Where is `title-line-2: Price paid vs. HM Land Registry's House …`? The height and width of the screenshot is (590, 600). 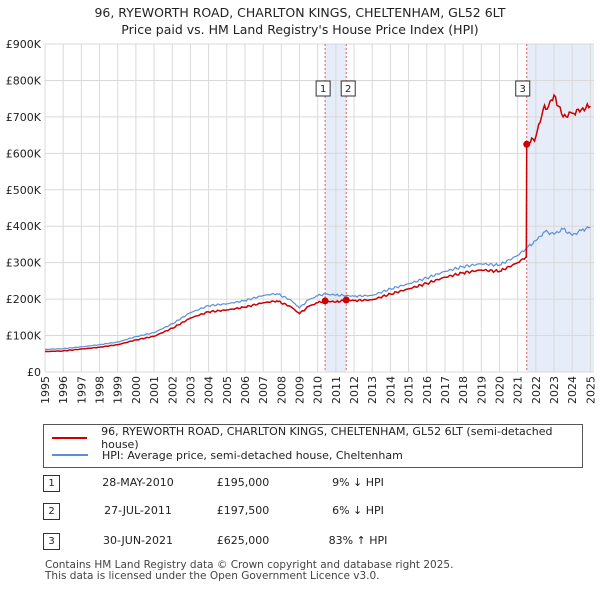 title-line-2: Price paid vs. HM Land Registry's House … is located at coordinates (300, 29).